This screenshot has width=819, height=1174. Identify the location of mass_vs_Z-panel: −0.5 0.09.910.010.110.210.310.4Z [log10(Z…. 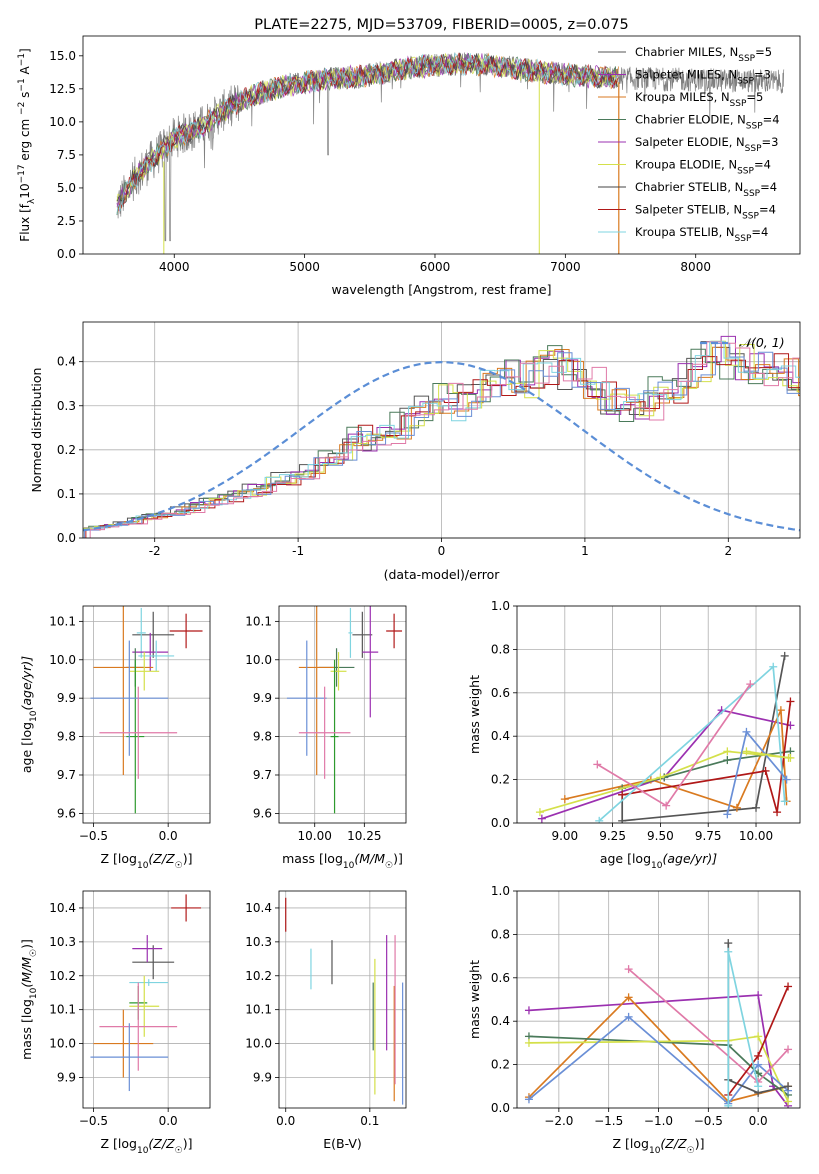
(115, 1023).